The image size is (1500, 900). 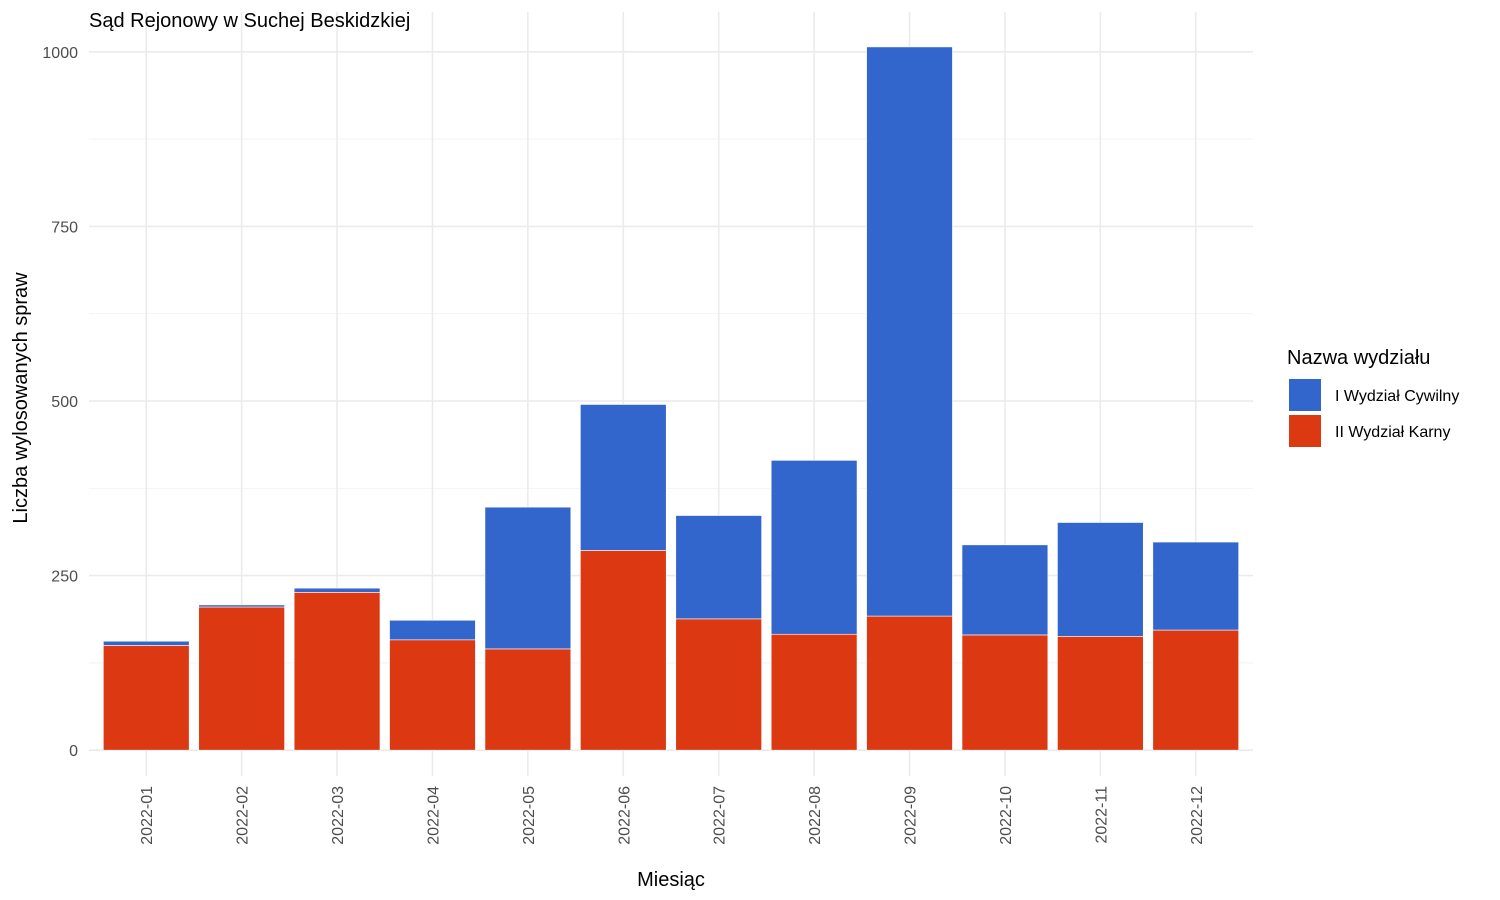 I want to click on legend-items: I Wydział Cywilny II Wydział Karny, so click(x=1374, y=413).